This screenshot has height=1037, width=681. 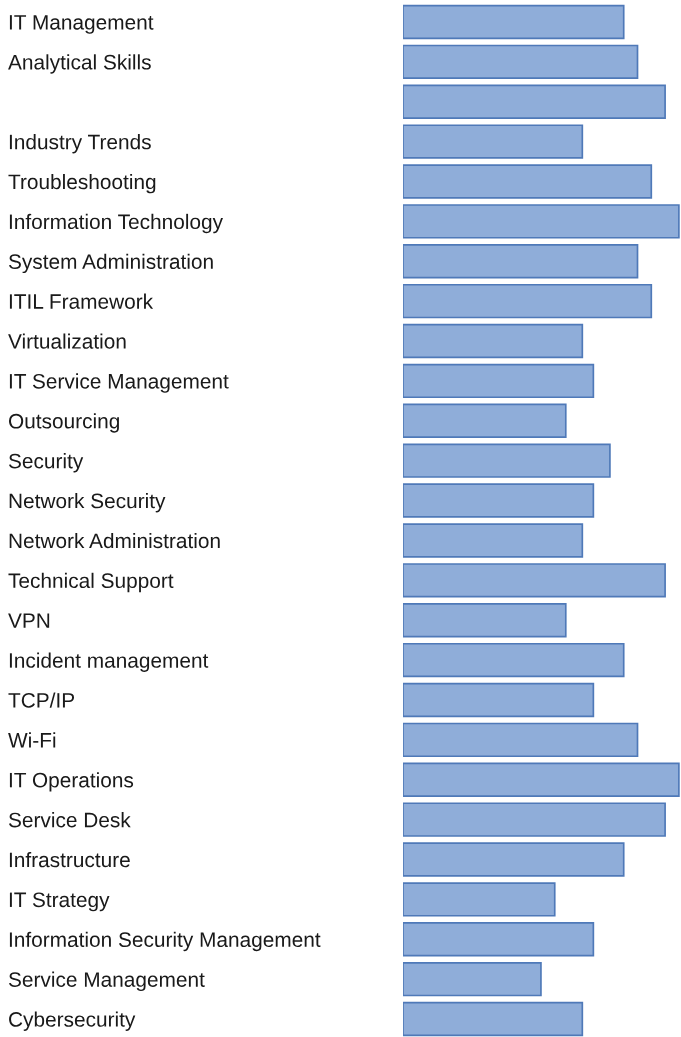 I want to click on y-tick-label: Virtualization, so click(x=67, y=341).